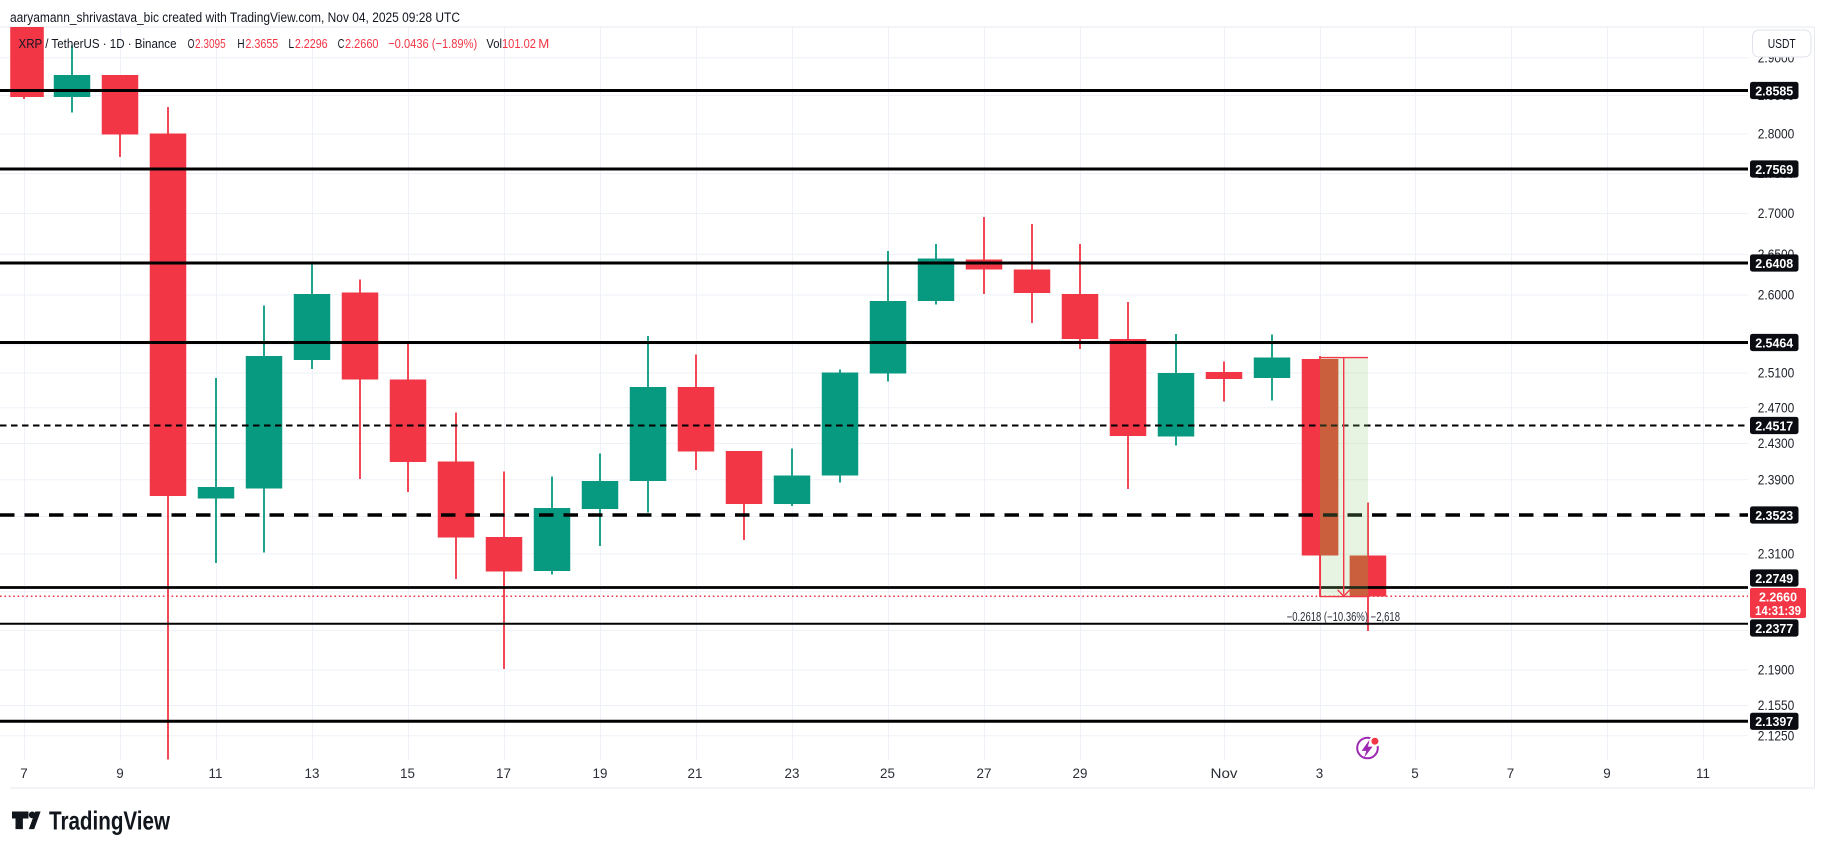  Describe the element at coordinates (1774, 578) in the screenshot. I see `svg-text: 2.2749` at that location.